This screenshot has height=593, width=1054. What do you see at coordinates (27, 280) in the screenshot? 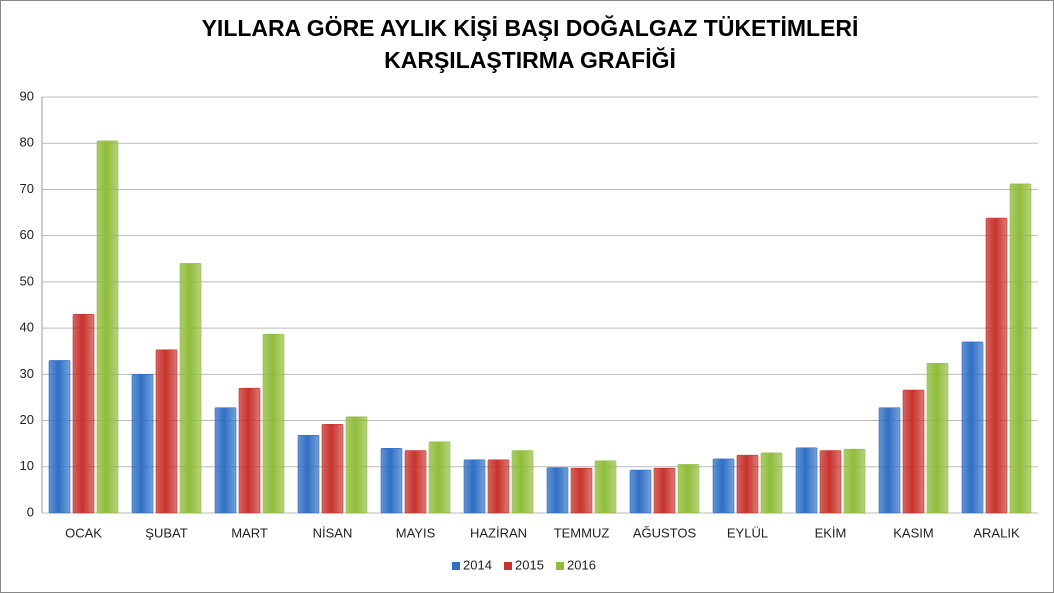
I see `y-tick-label: 50` at bounding box center [27, 280].